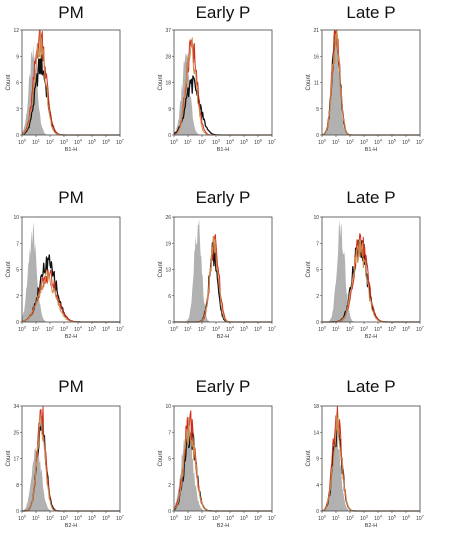 The width and height of the screenshot is (449, 550). What do you see at coordinates (316, 433) in the screenshot?
I see `y-tick-label: 14` at bounding box center [316, 433].